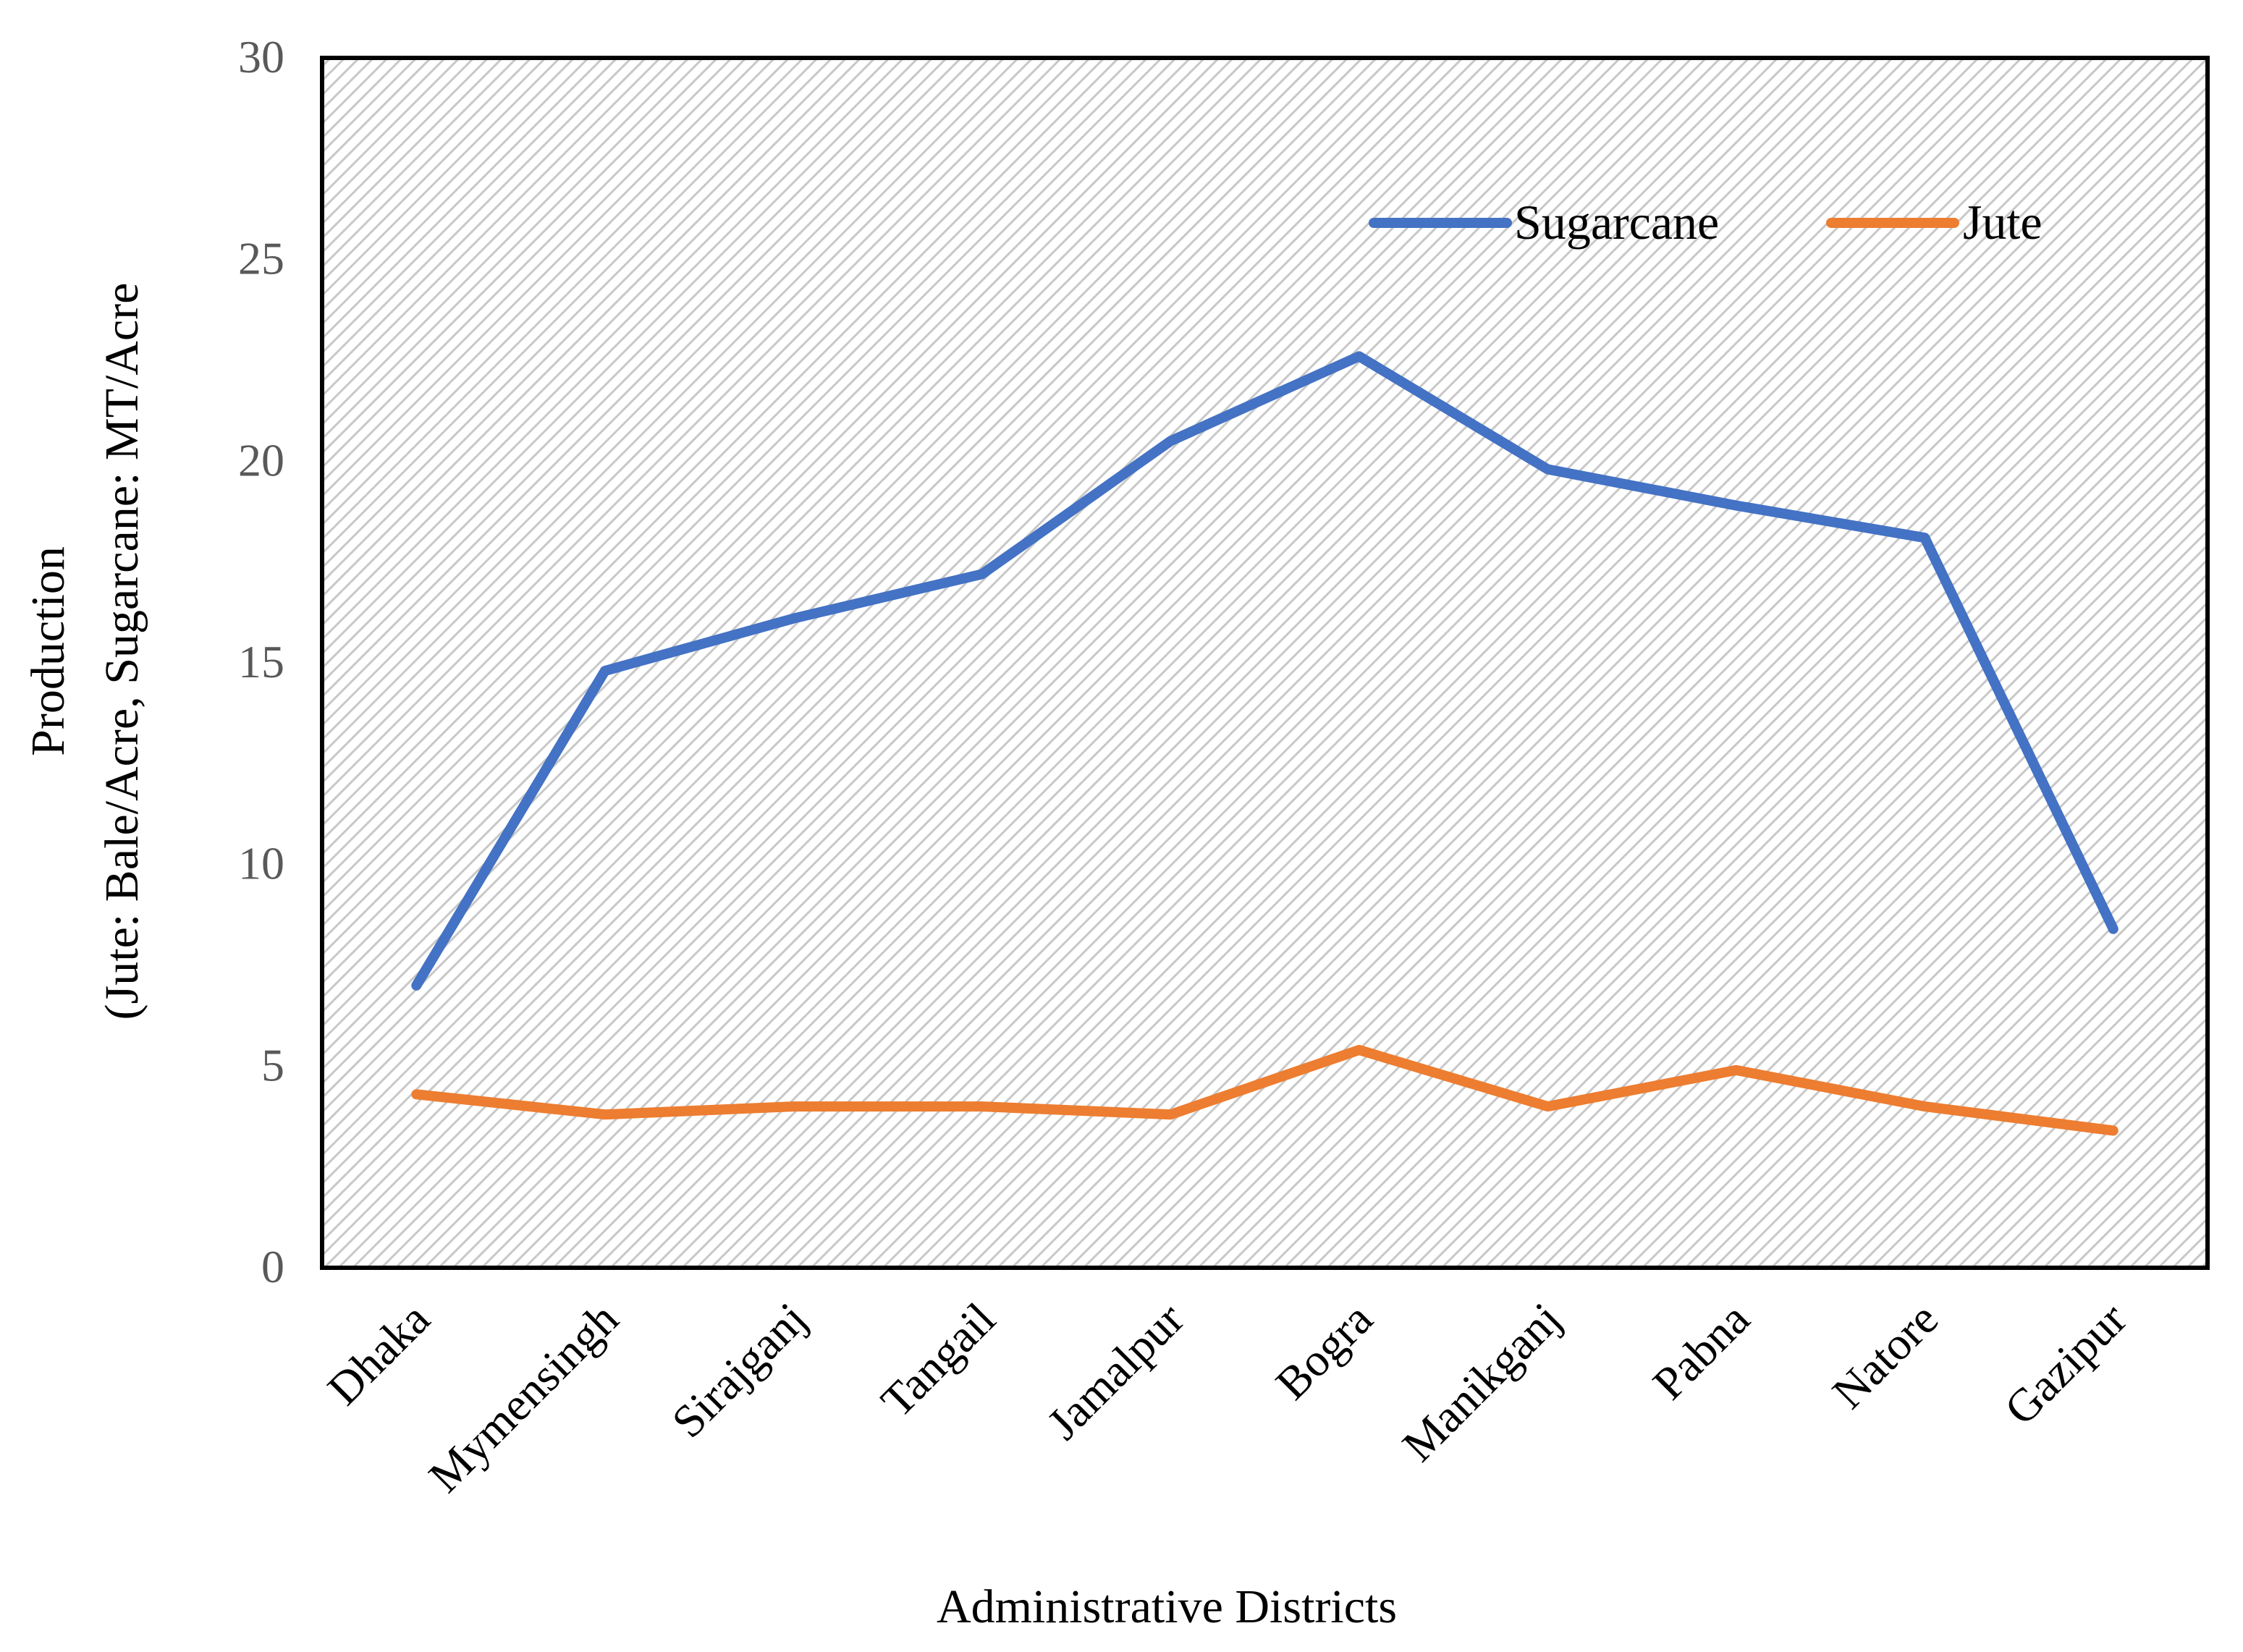 This screenshot has width=2243, height=1652. I want to click on x-tick-label: Dhaka, so click(379, 1354).